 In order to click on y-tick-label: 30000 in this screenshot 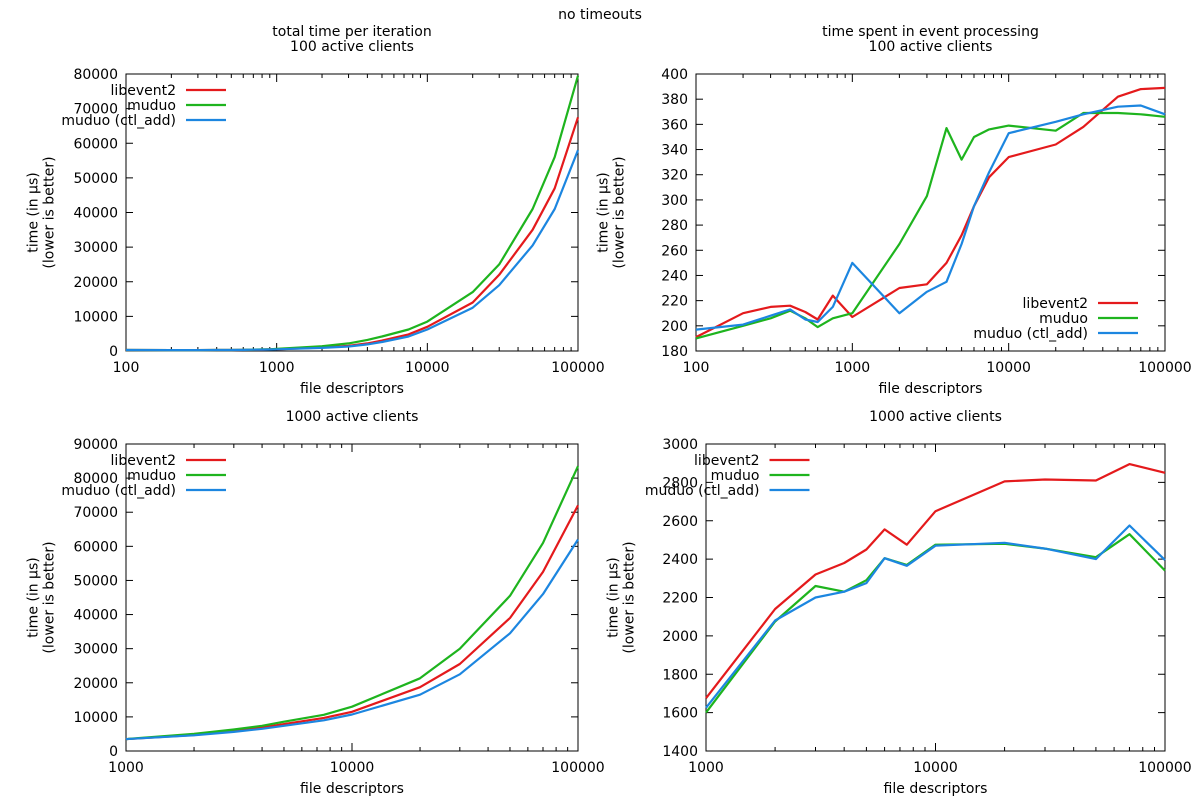, I will do `click(95, 650)`.